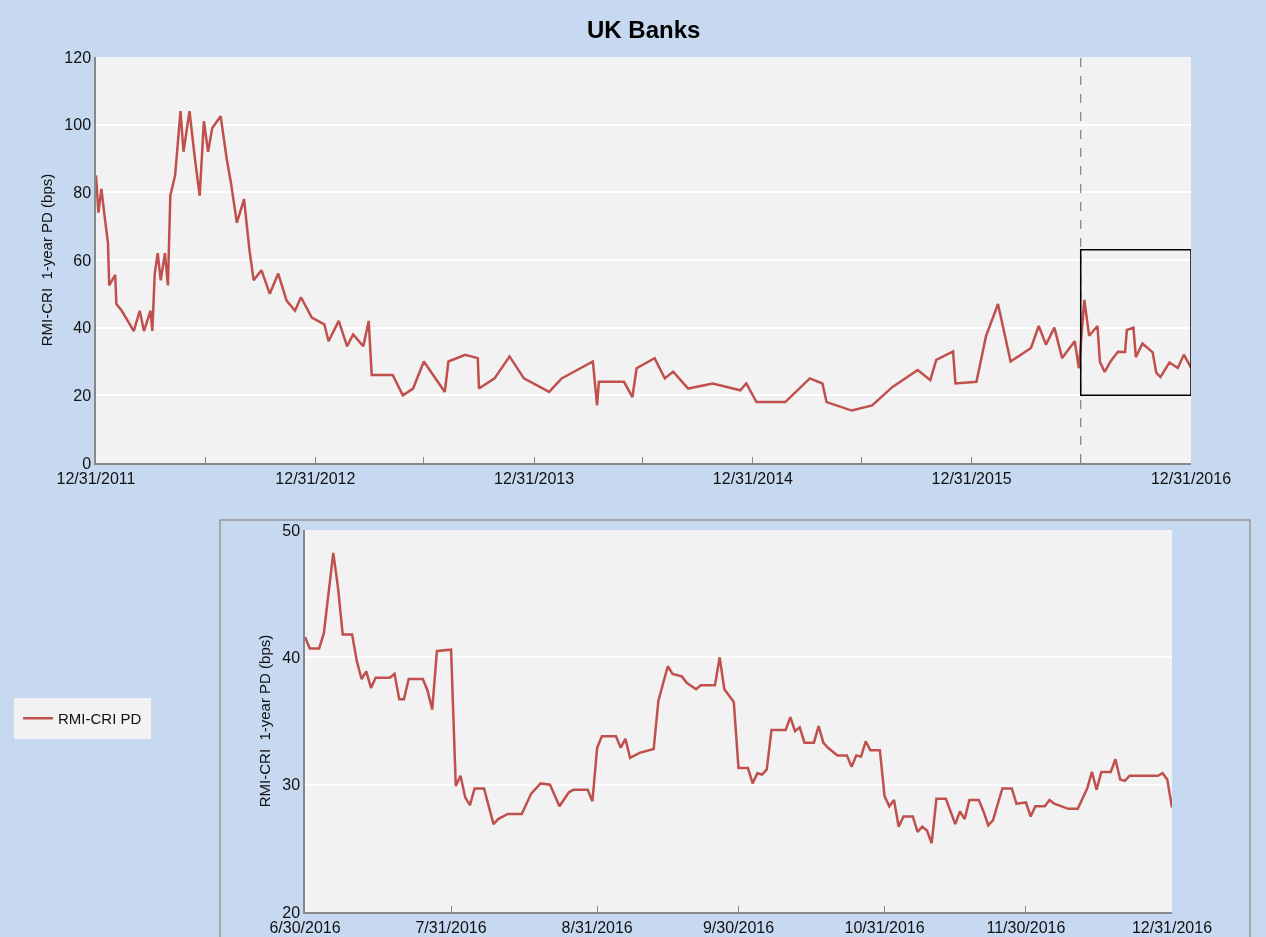  I want to click on x-tick-label: 12/31/2012, so click(315, 478).